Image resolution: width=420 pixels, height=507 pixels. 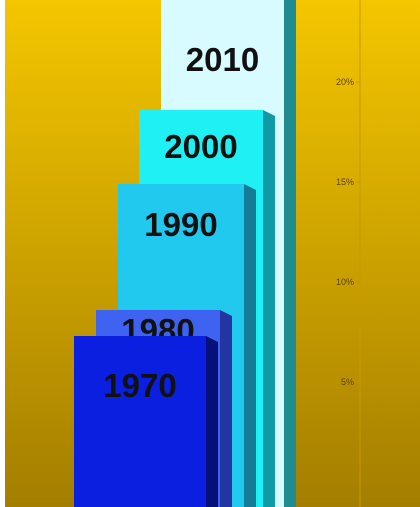 I want to click on bar-label-1990: 1990, so click(x=180, y=224).